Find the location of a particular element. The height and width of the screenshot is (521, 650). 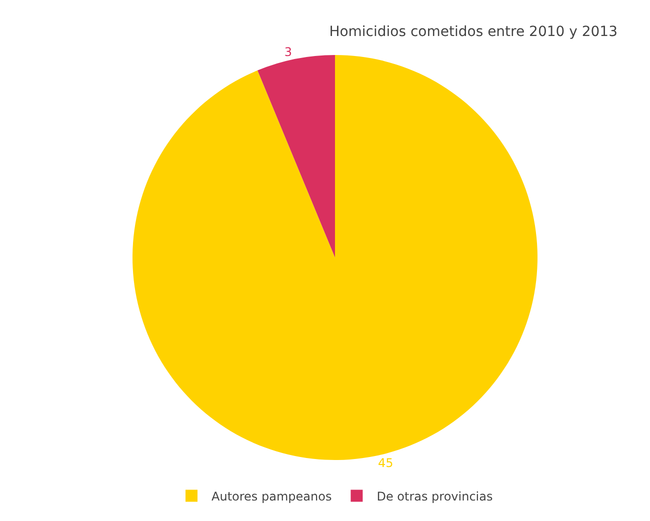

legend-label: De otras provincias is located at coordinates (434, 496).